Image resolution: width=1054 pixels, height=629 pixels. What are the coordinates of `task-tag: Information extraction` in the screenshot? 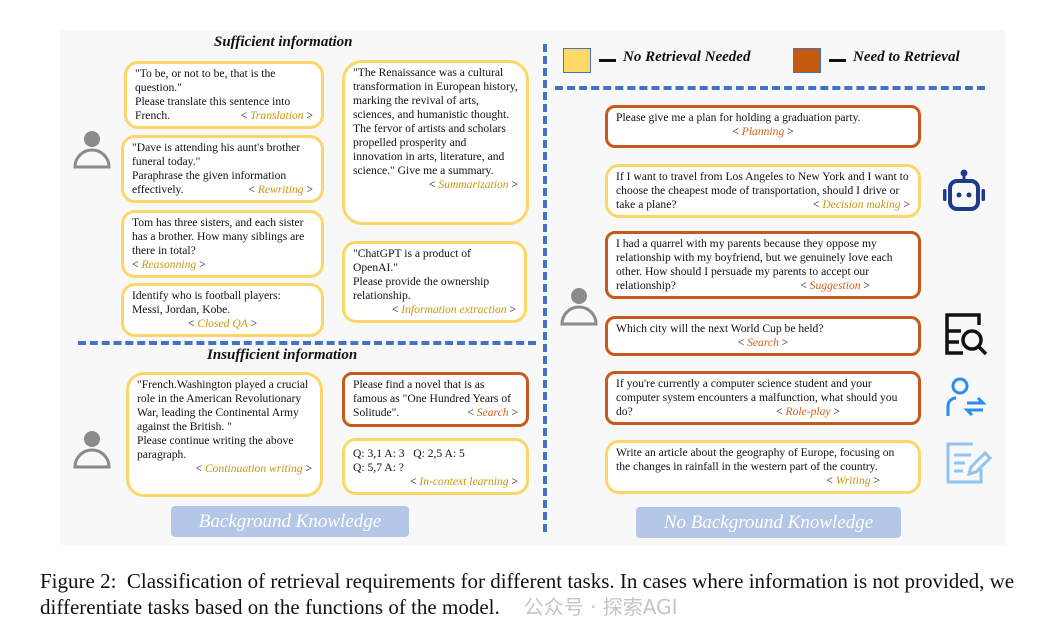 It's located at (454, 309).